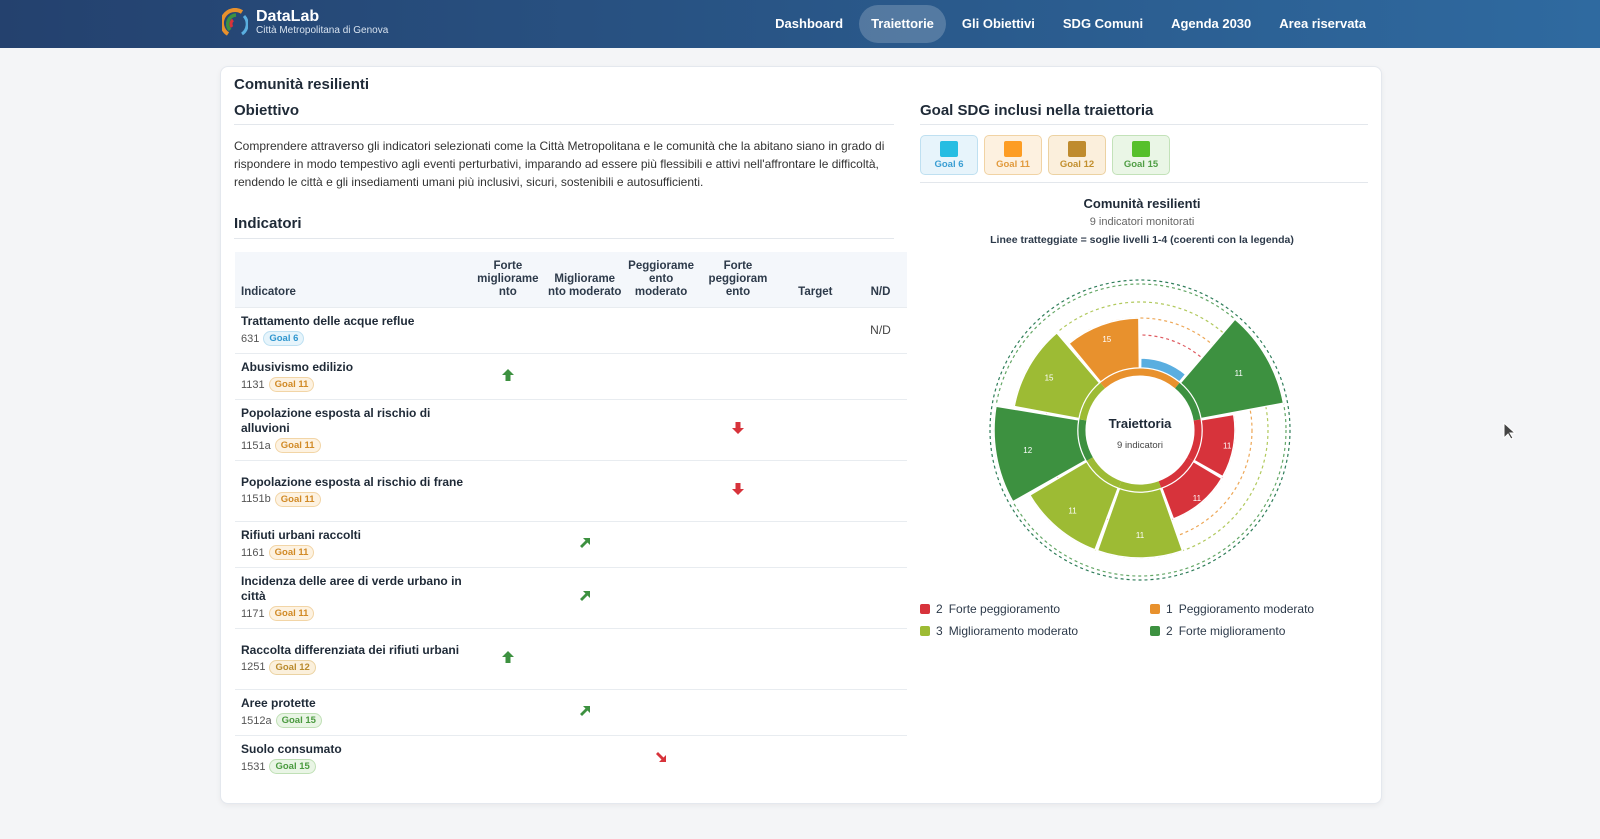  I want to click on cell-moderate-improve, so click(584, 597).